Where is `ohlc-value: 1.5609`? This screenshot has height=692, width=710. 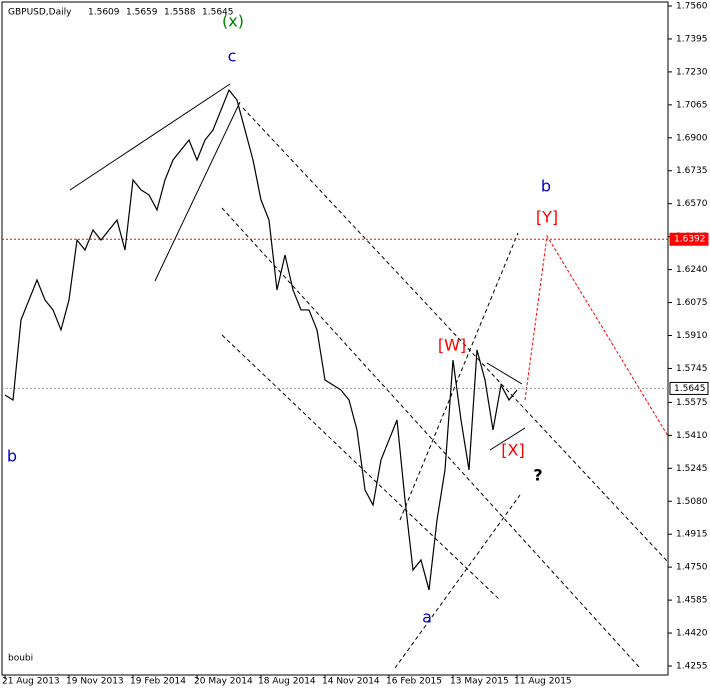 ohlc-value: 1.5609 is located at coordinates (104, 13).